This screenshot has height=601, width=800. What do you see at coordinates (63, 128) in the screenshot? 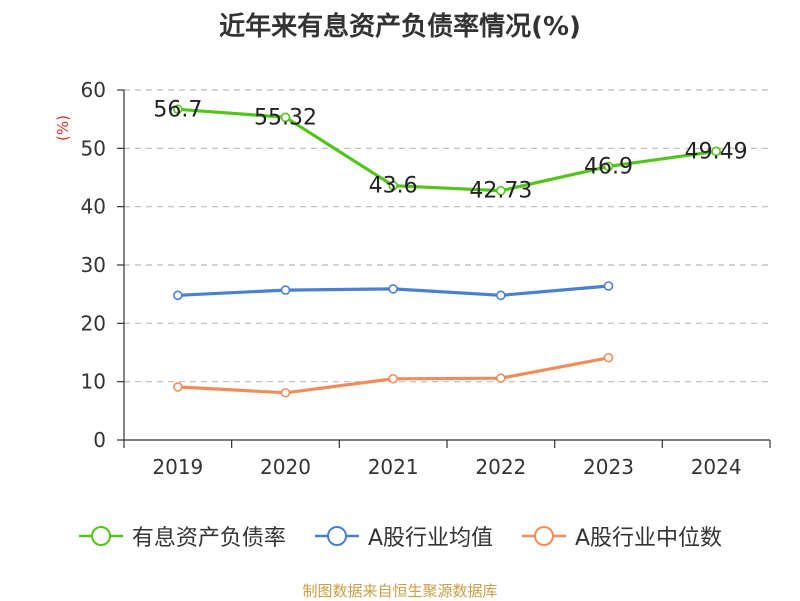
I see `y-axis-label: (%)` at bounding box center [63, 128].